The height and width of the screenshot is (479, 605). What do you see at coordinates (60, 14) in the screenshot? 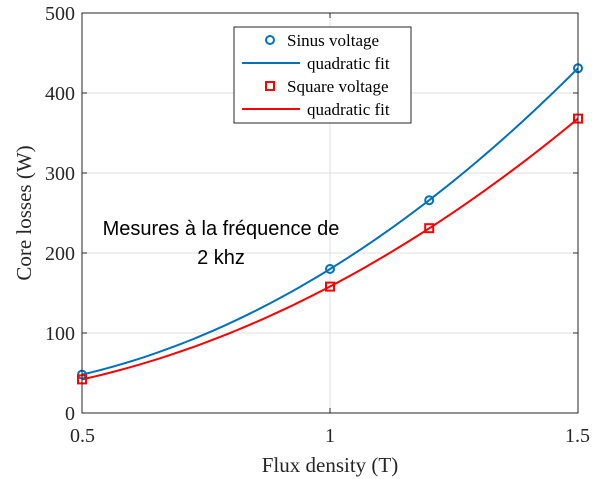
I see `y-tick-label: 500` at bounding box center [60, 14].